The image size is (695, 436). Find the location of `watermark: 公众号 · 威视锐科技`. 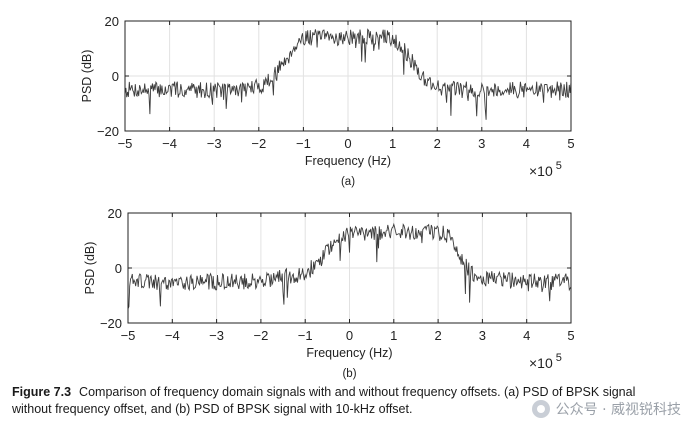

watermark: 公众号 · 威视锐科技 is located at coordinates (606, 409).